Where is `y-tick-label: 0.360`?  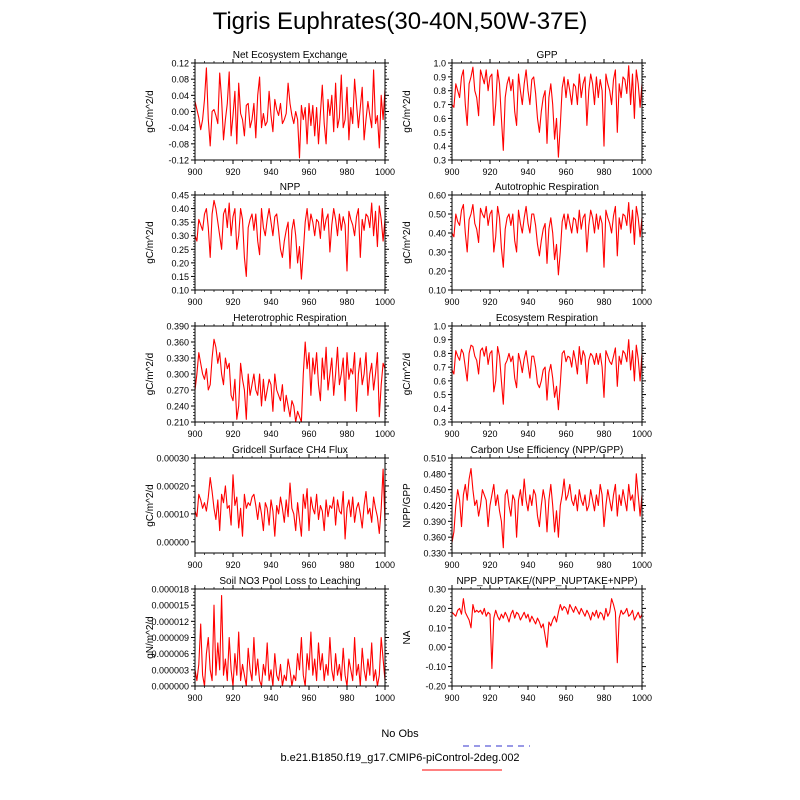 y-tick-label: 0.360 is located at coordinates (434, 538).